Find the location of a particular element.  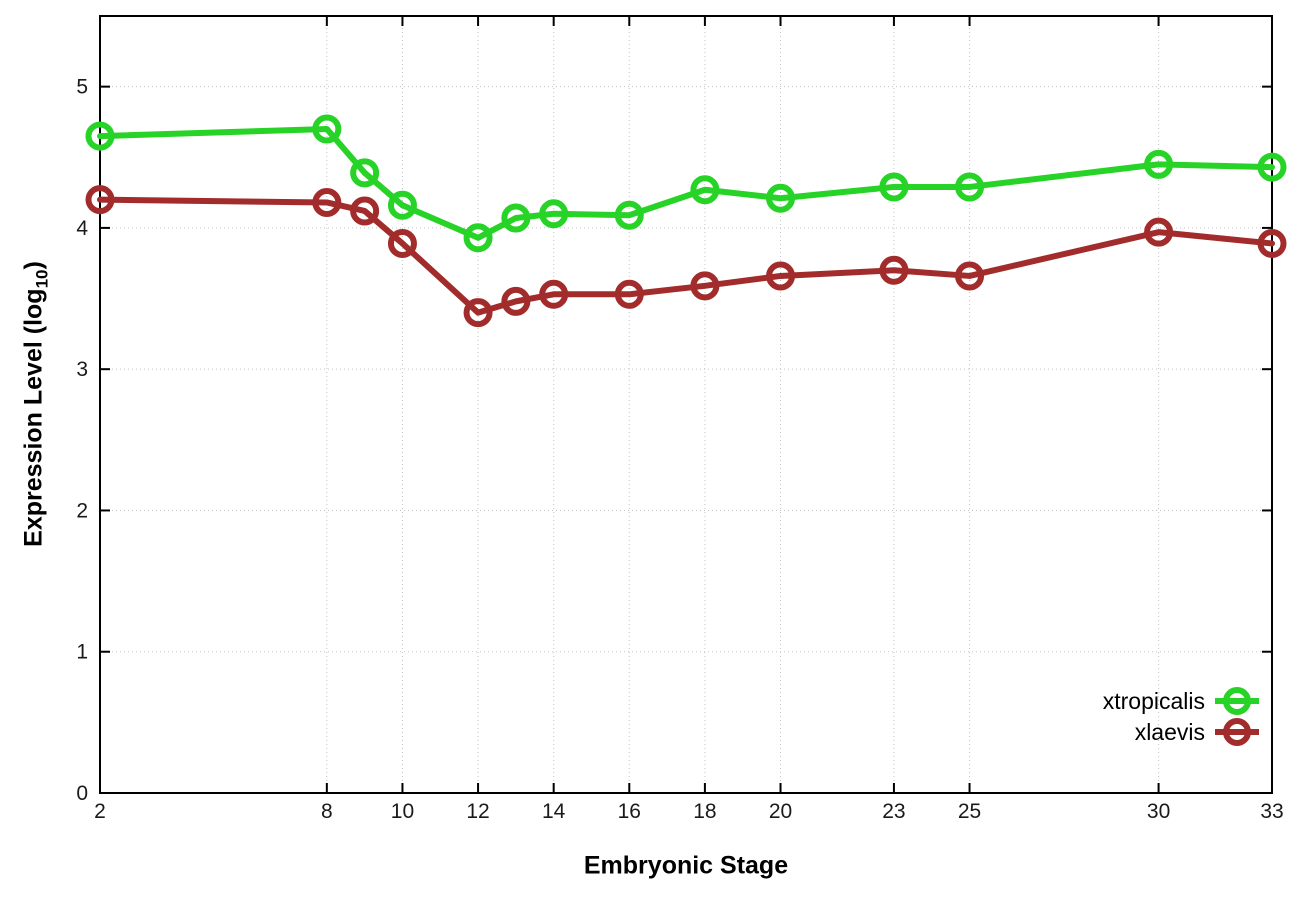

x-tick-label: 10 is located at coordinates (402, 811).